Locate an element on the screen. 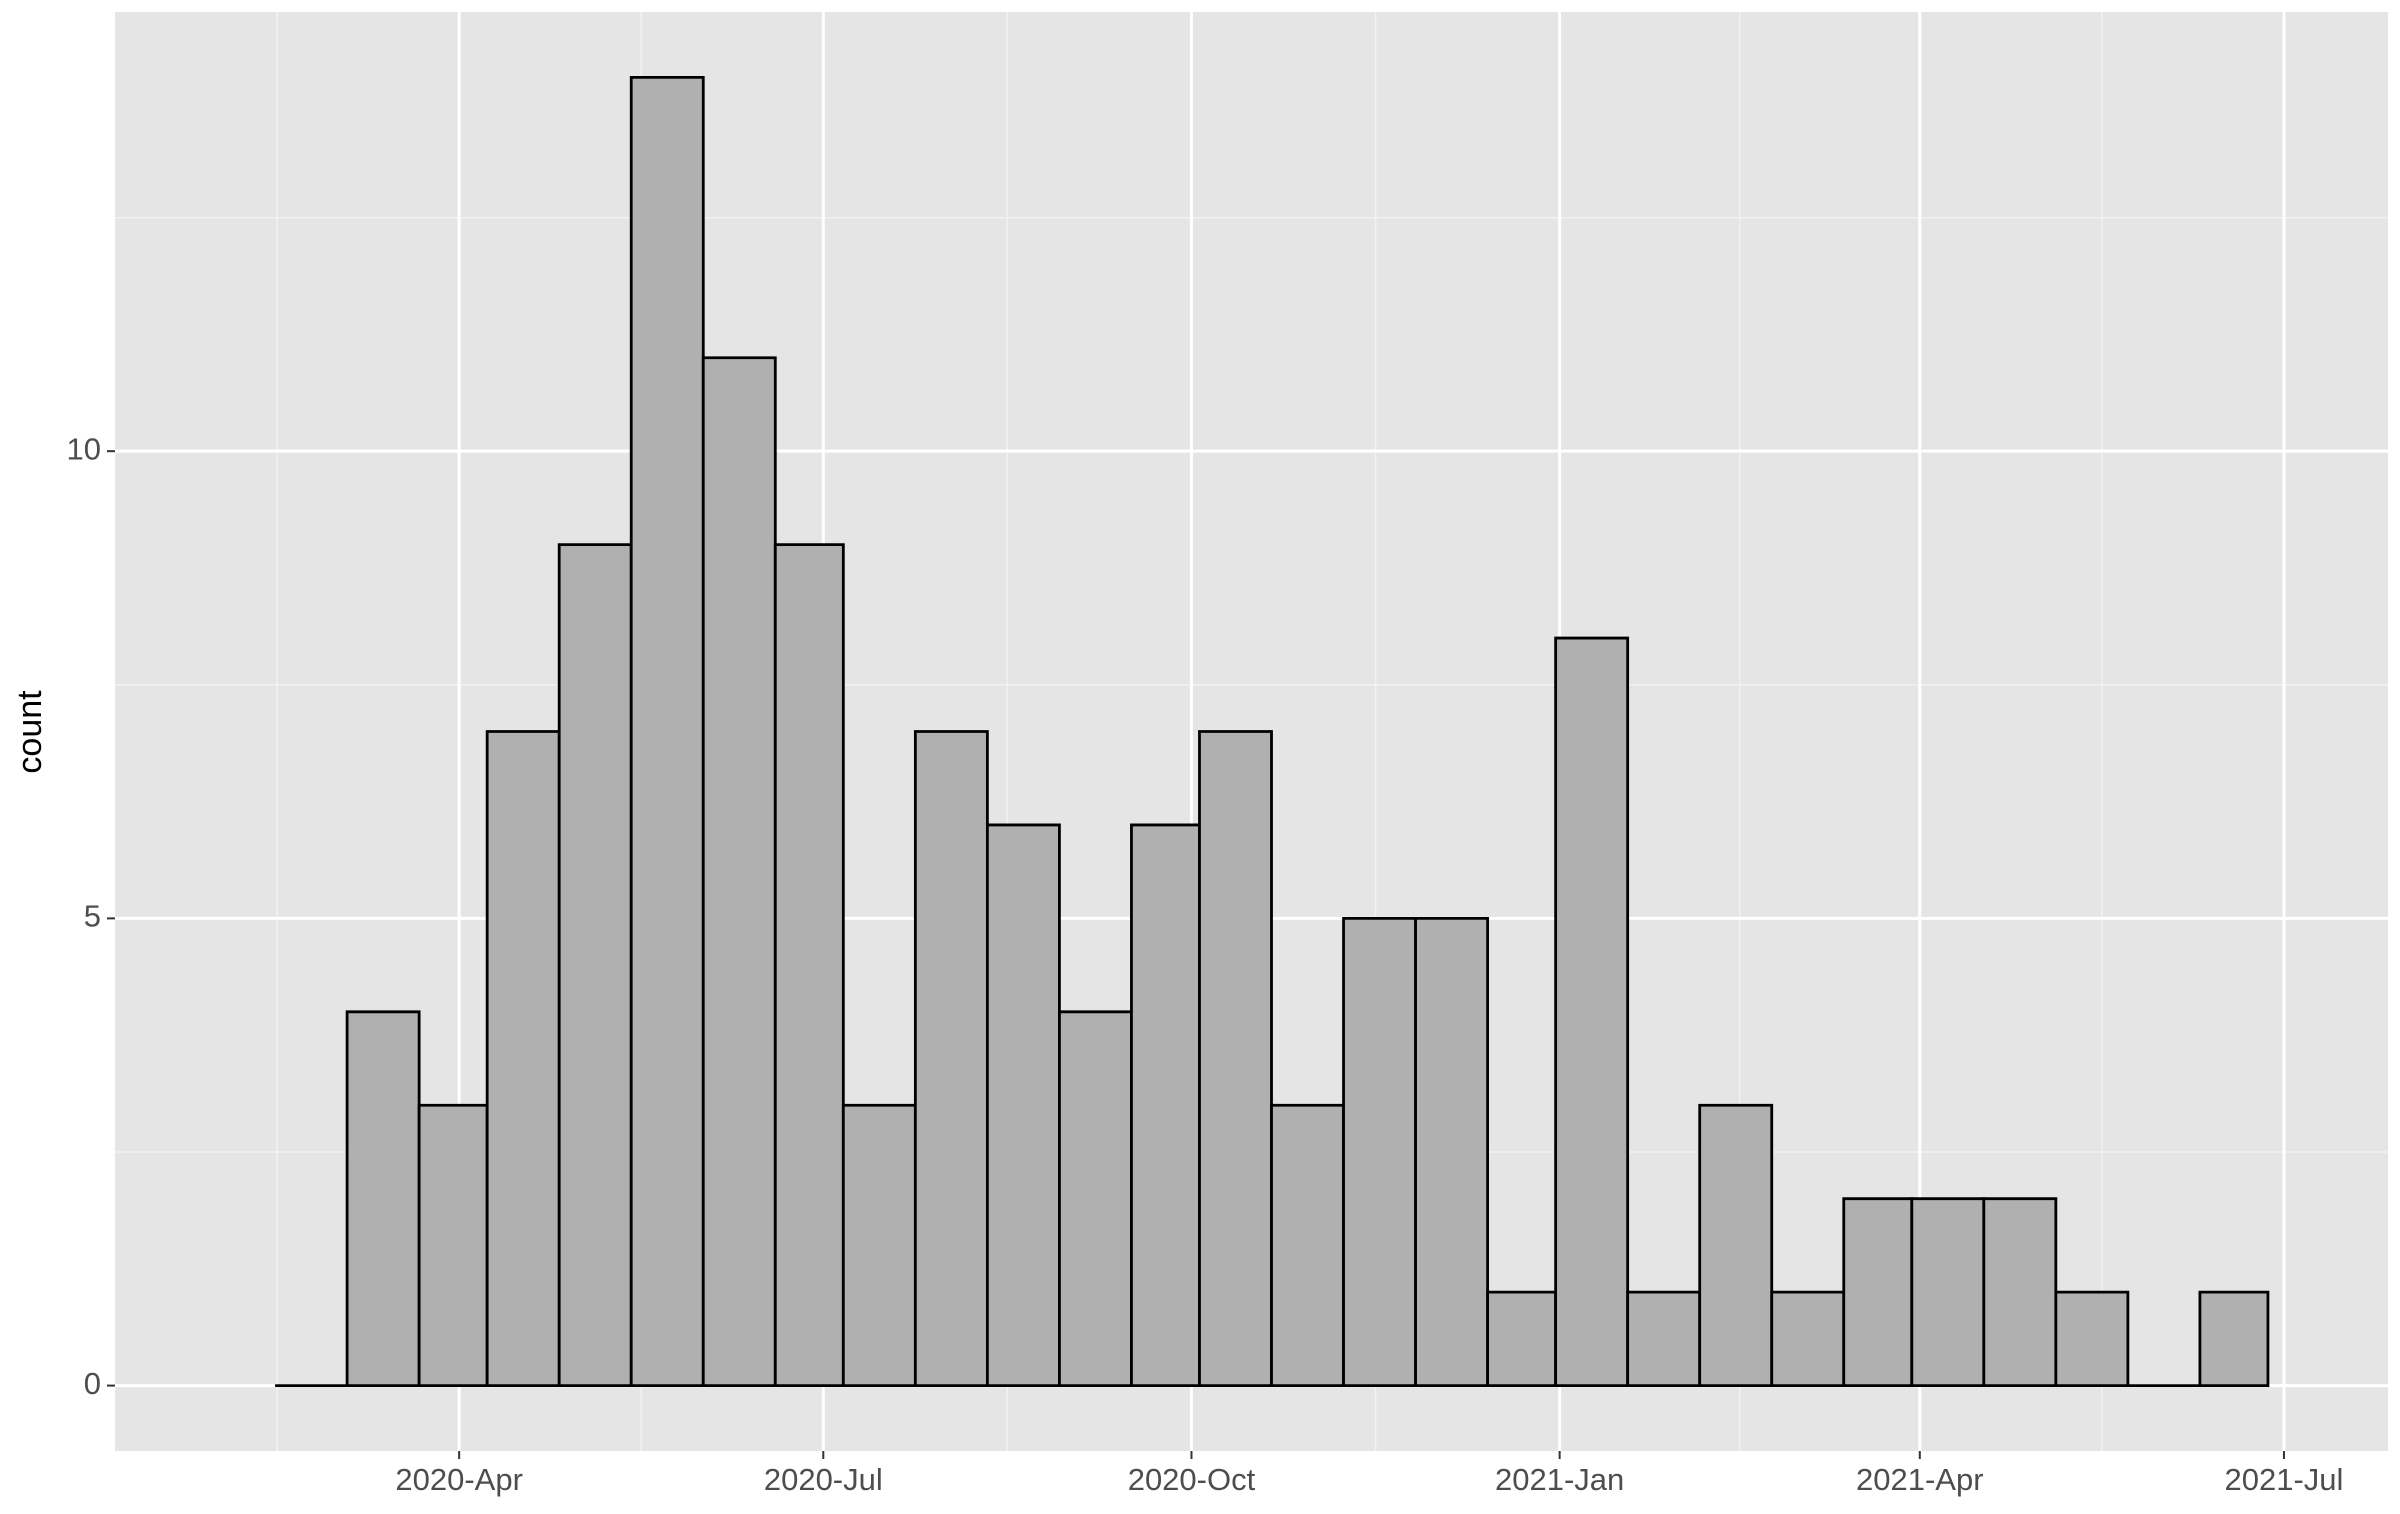 This screenshot has height=1514, width=2400. y-axis-title: count is located at coordinates (30, 732).